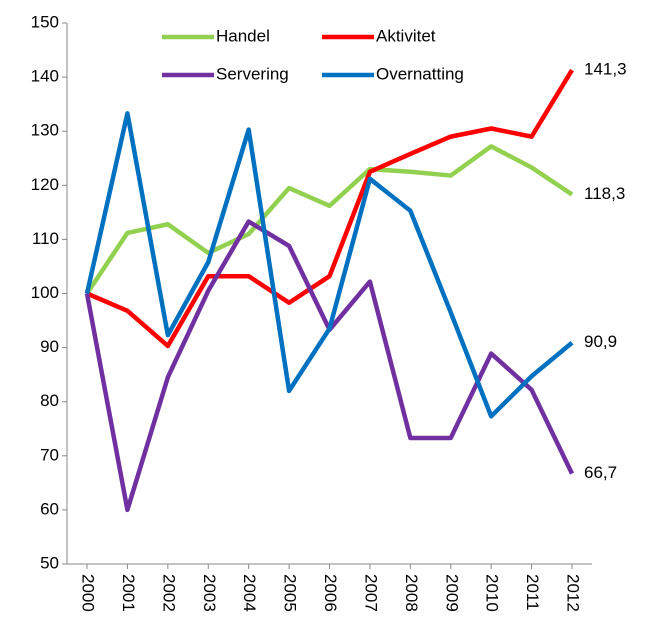  I want to click on x-tick-label: 2007, so click(370, 593).